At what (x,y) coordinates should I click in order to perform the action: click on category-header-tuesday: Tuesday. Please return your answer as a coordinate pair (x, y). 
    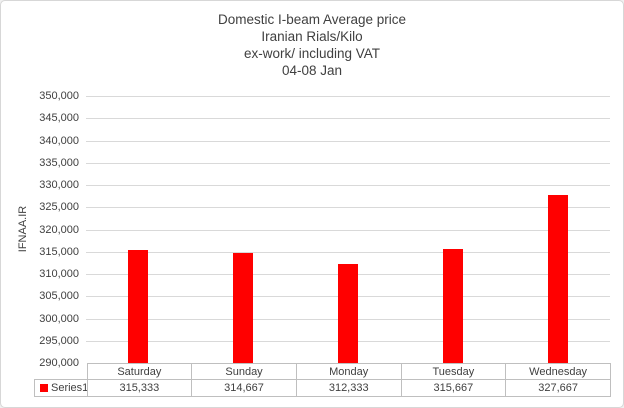
    Looking at the image, I should click on (453, 371).